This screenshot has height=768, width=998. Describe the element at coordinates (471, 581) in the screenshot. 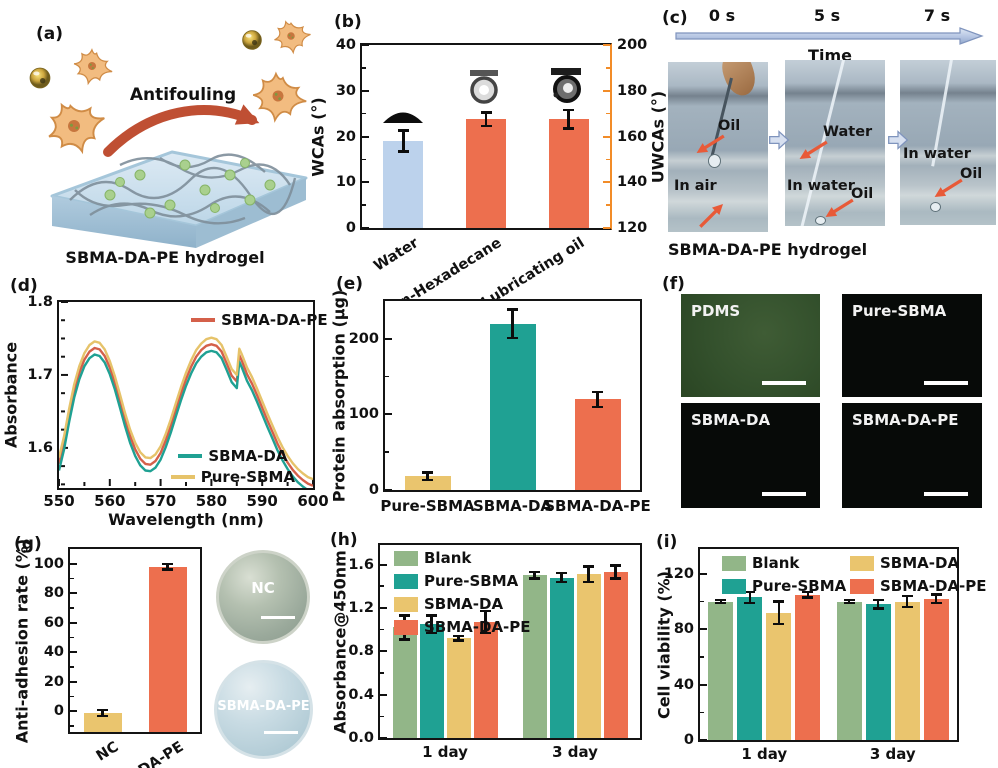

I see `legend-label: Pure-SBMA` at that location.